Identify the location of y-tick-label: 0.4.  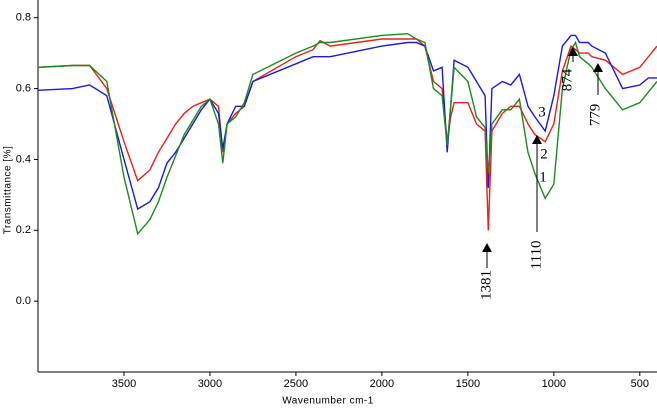
(23, 159).